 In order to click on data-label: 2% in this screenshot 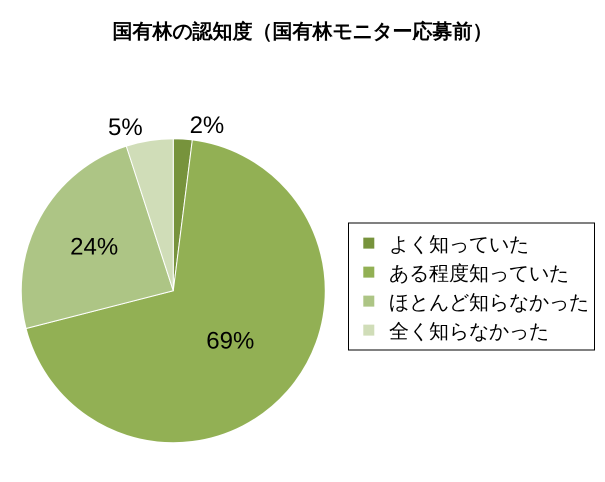, I will do `click(207, 126)`.